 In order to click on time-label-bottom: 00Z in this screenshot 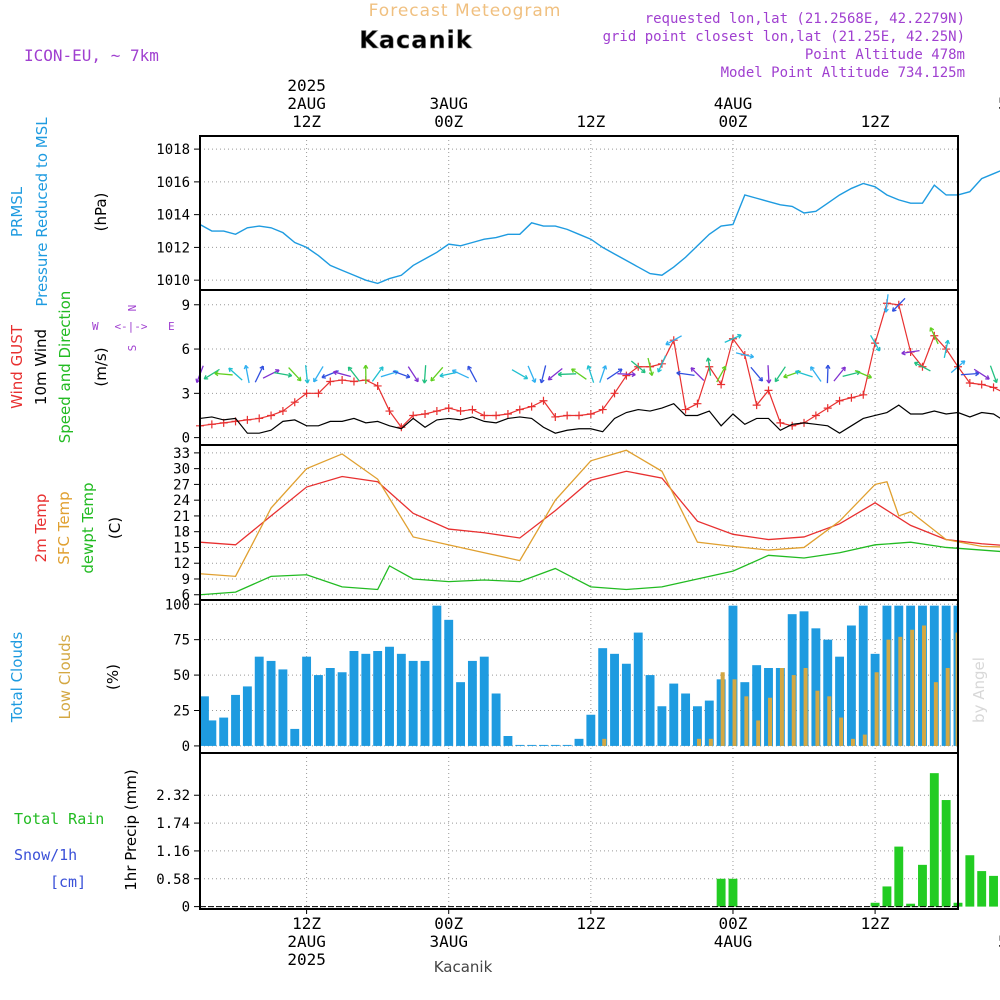, I will do `click(733, 923)`.